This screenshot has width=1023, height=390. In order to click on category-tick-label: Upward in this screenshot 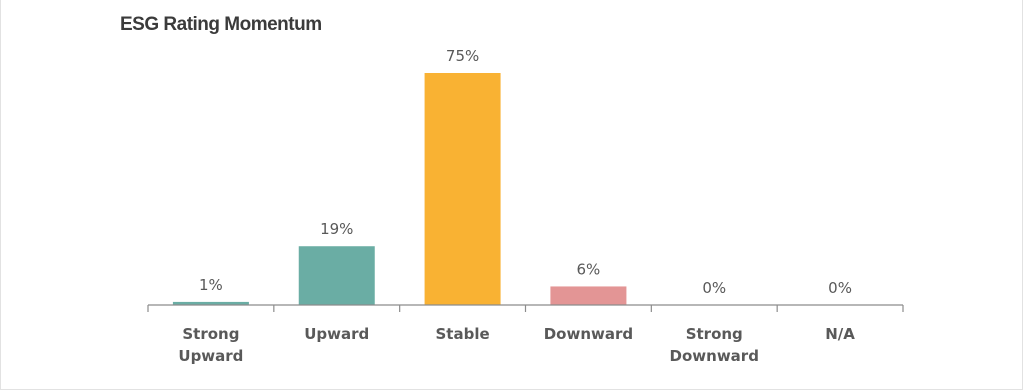, I will do `click(336, 334)`.